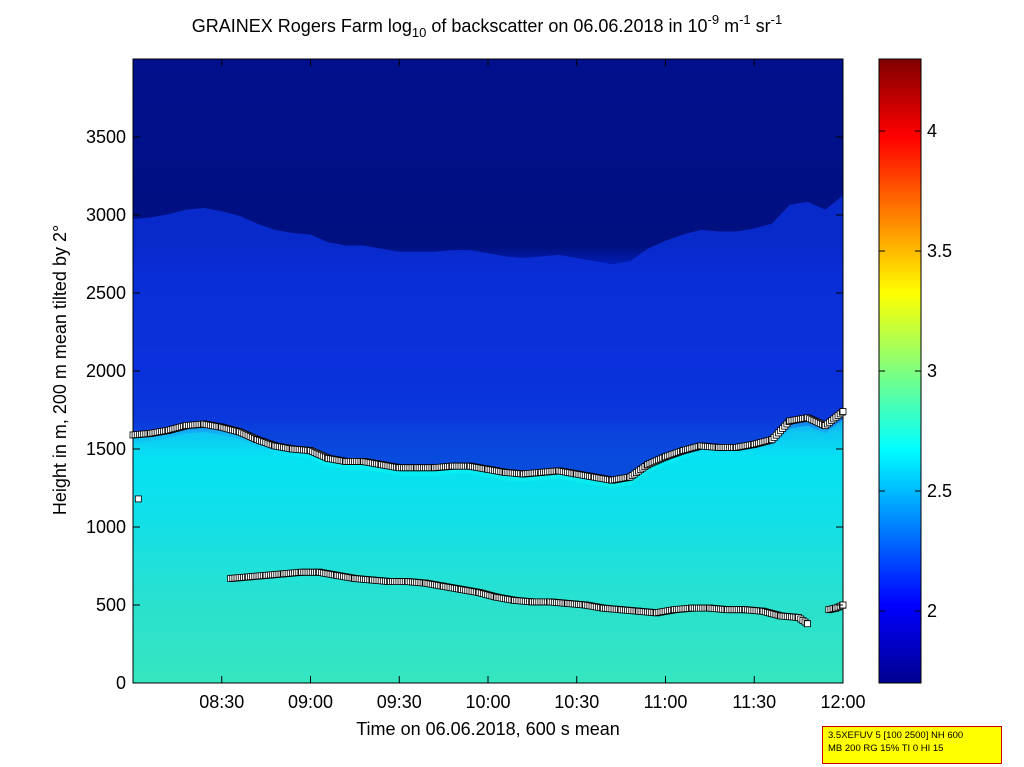 The width and height of the screenshot is (1024, 767). Describe the element at coordinates (932, 131) in the screenshot. I see `colorbar-tick-label: 4` at that location.